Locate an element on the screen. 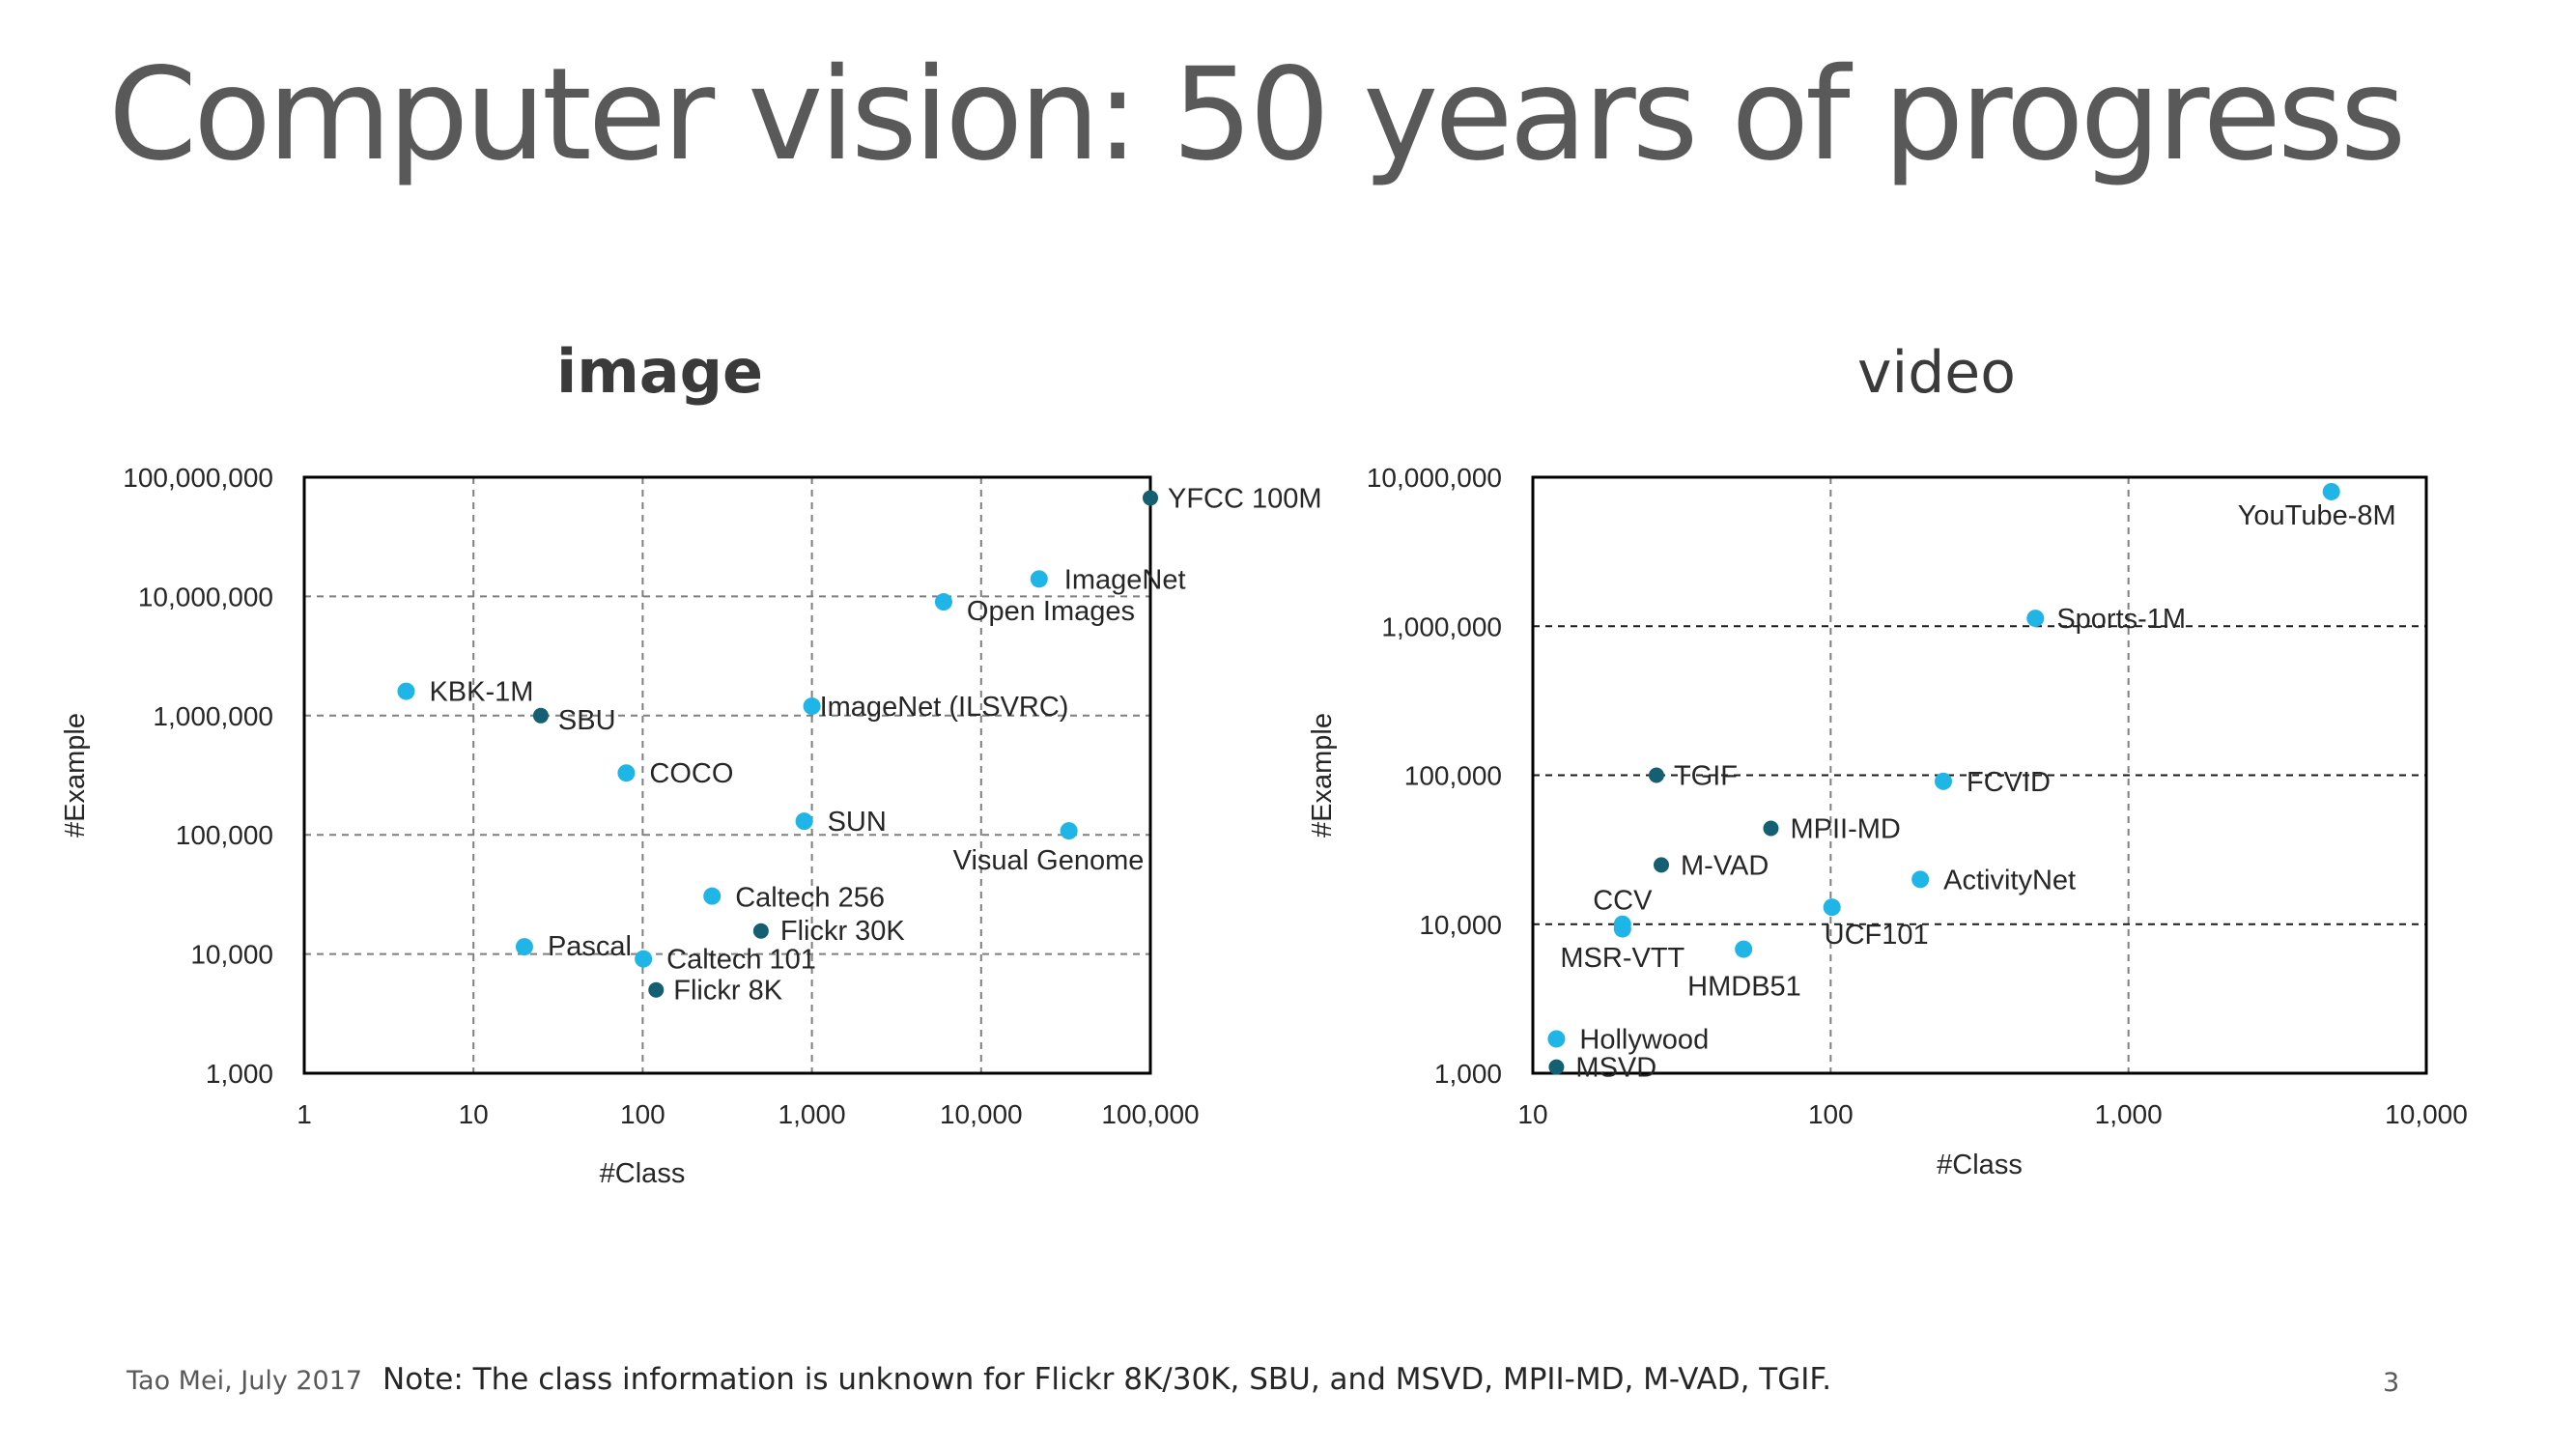  video-y-tick-label: 1,000,000 is located at coordinates (1441, 626).